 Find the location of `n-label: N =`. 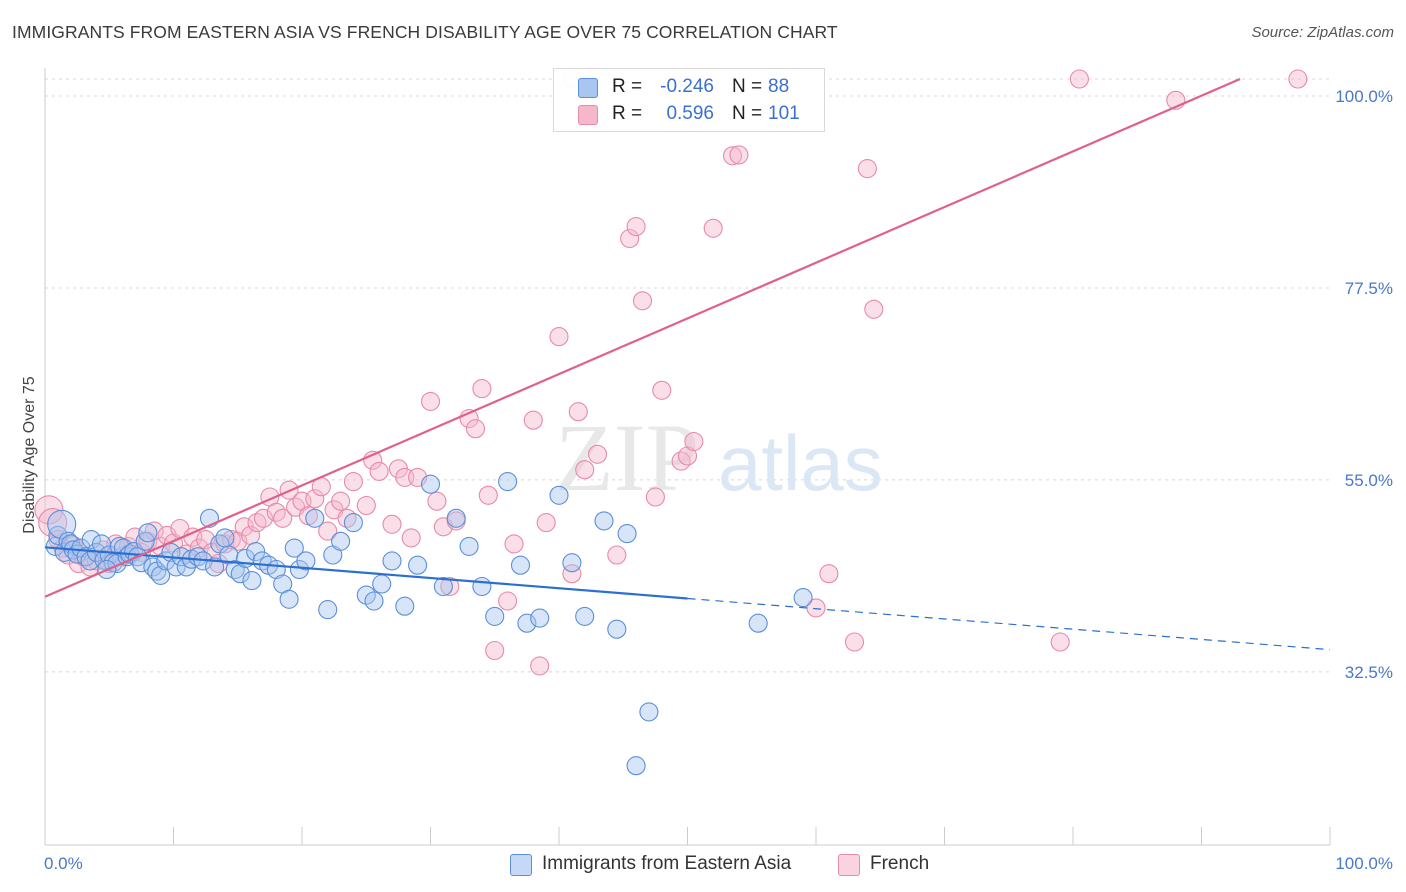

n-label: N = is located at coordinates (747, 86).